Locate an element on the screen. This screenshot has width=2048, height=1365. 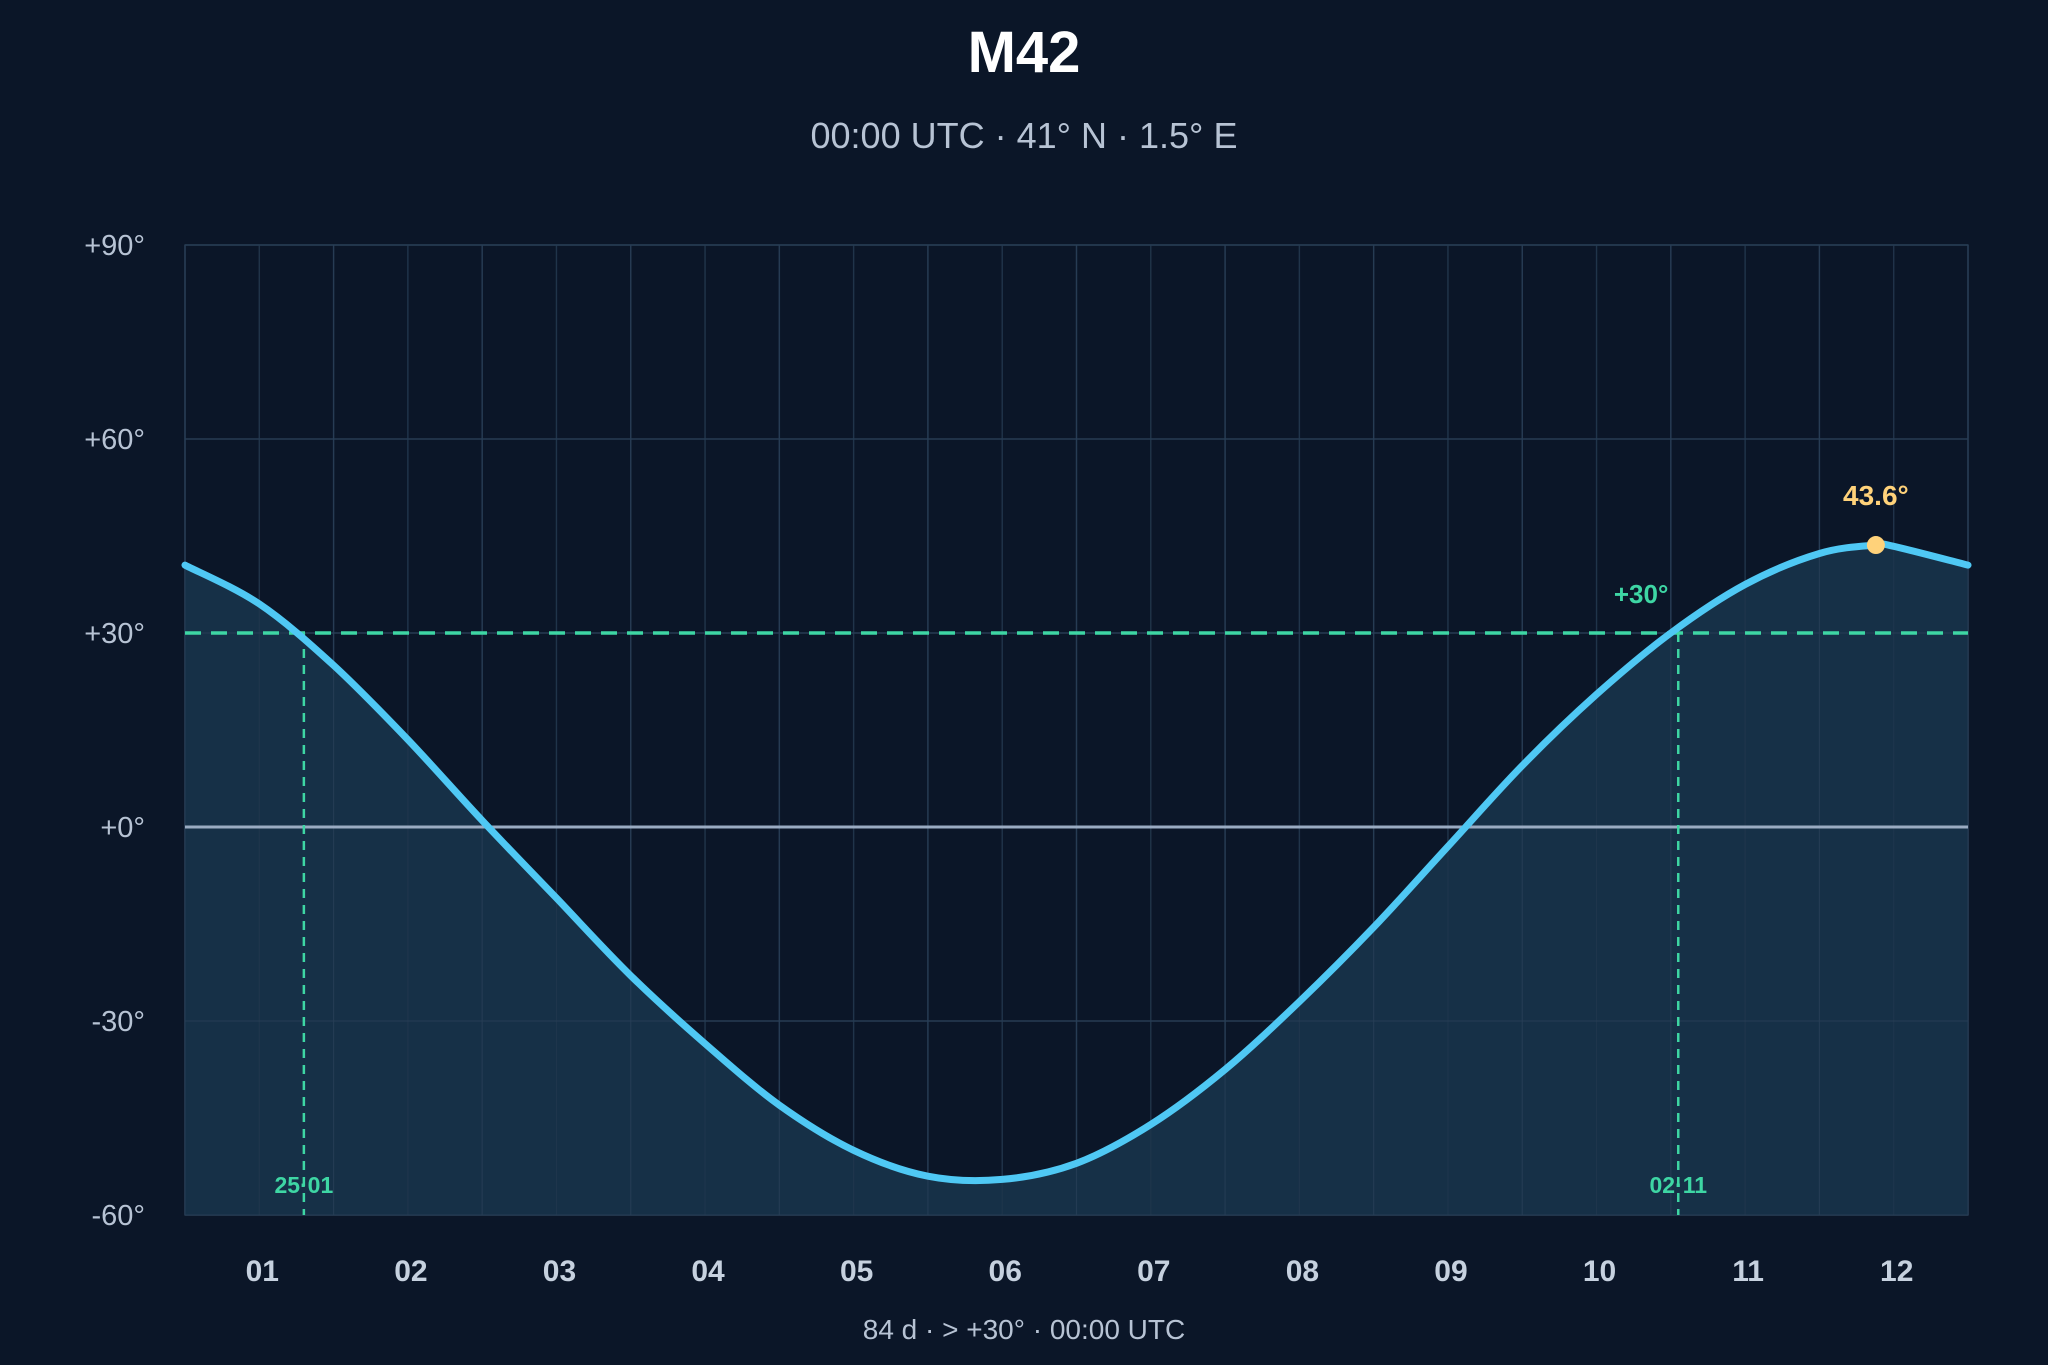
x-tick-label-6: 07 is located at coordinates (1153, 1271).